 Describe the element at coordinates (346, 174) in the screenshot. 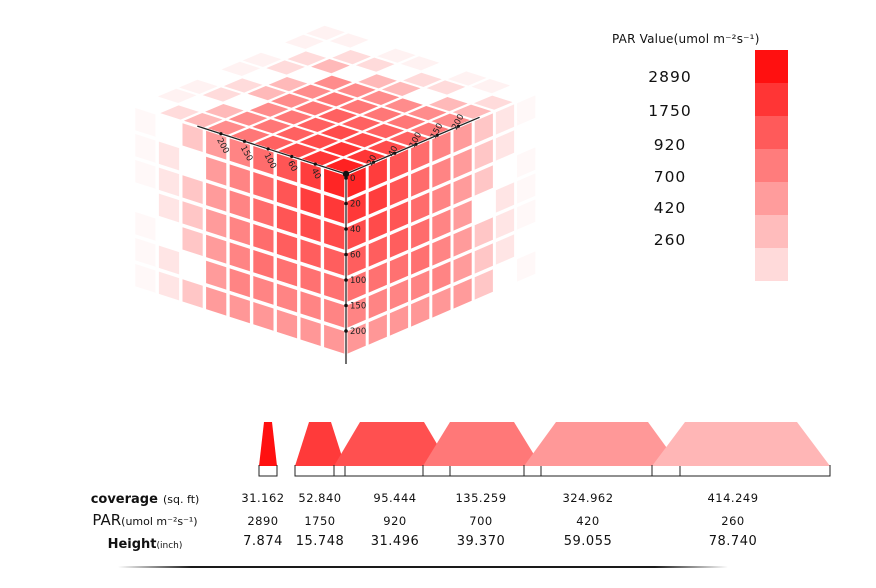

I see `origin-point` at that location.